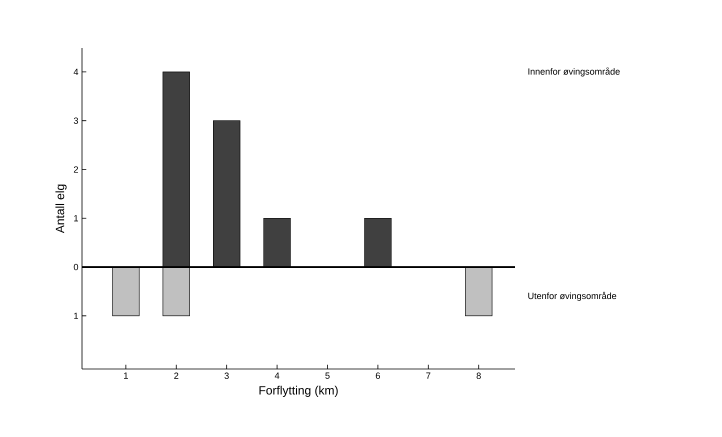  What do you see at coordinates (226, 375) in the screenshot?
I see `x-tick-label: 3` at bounding box center [226, 375].